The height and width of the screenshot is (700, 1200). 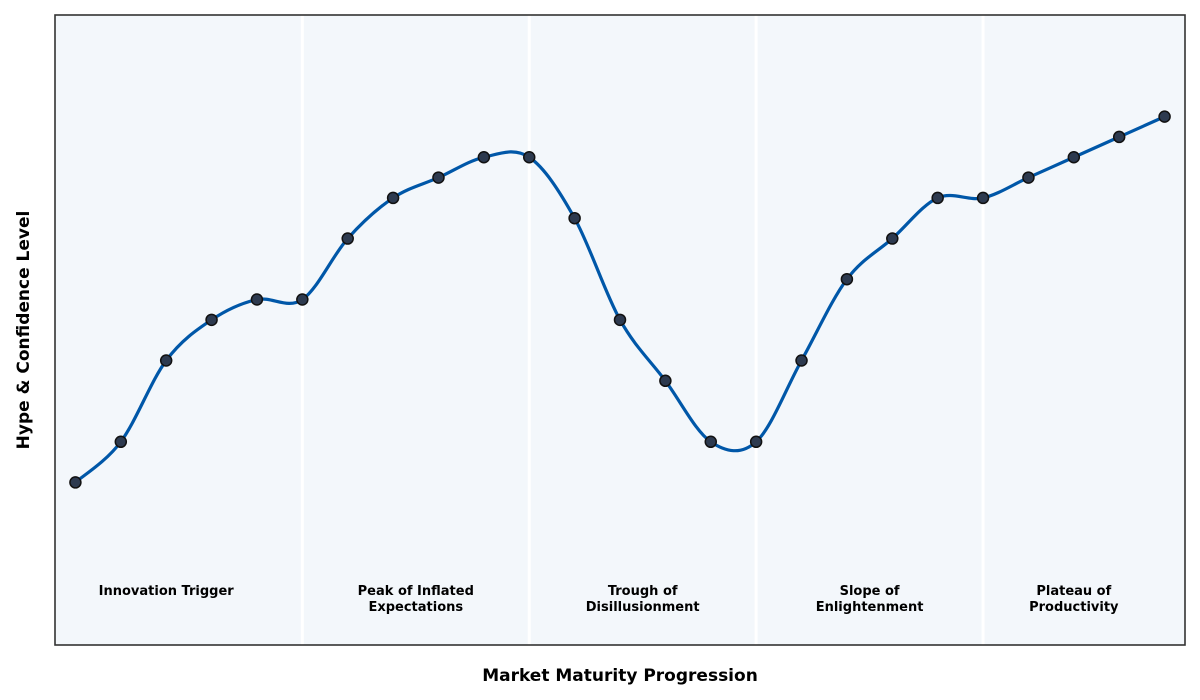 What do you see at coordinates (167, 591) in the screenshot?
I see `phase-label: Innovation Trigger` at bounding box center [167, 591].